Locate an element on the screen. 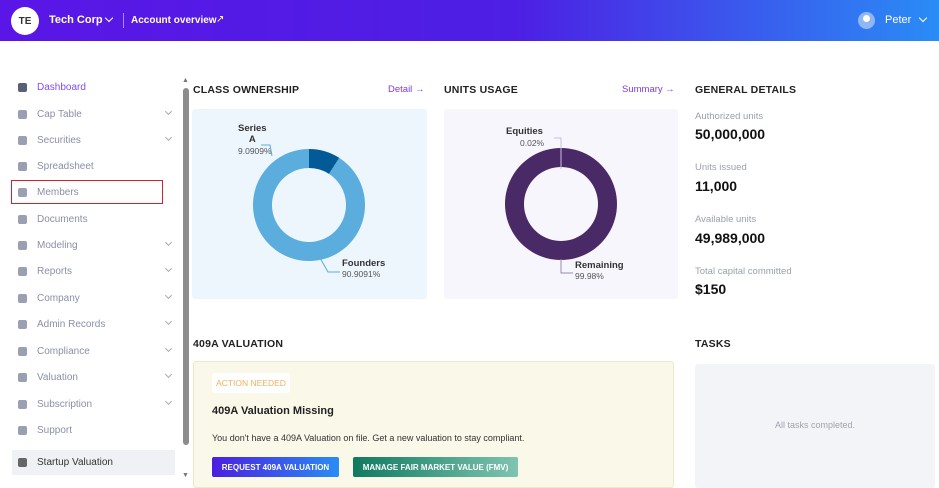 This screenshot has width=939, height=488. support-icon is located at coordinates (22, 430).